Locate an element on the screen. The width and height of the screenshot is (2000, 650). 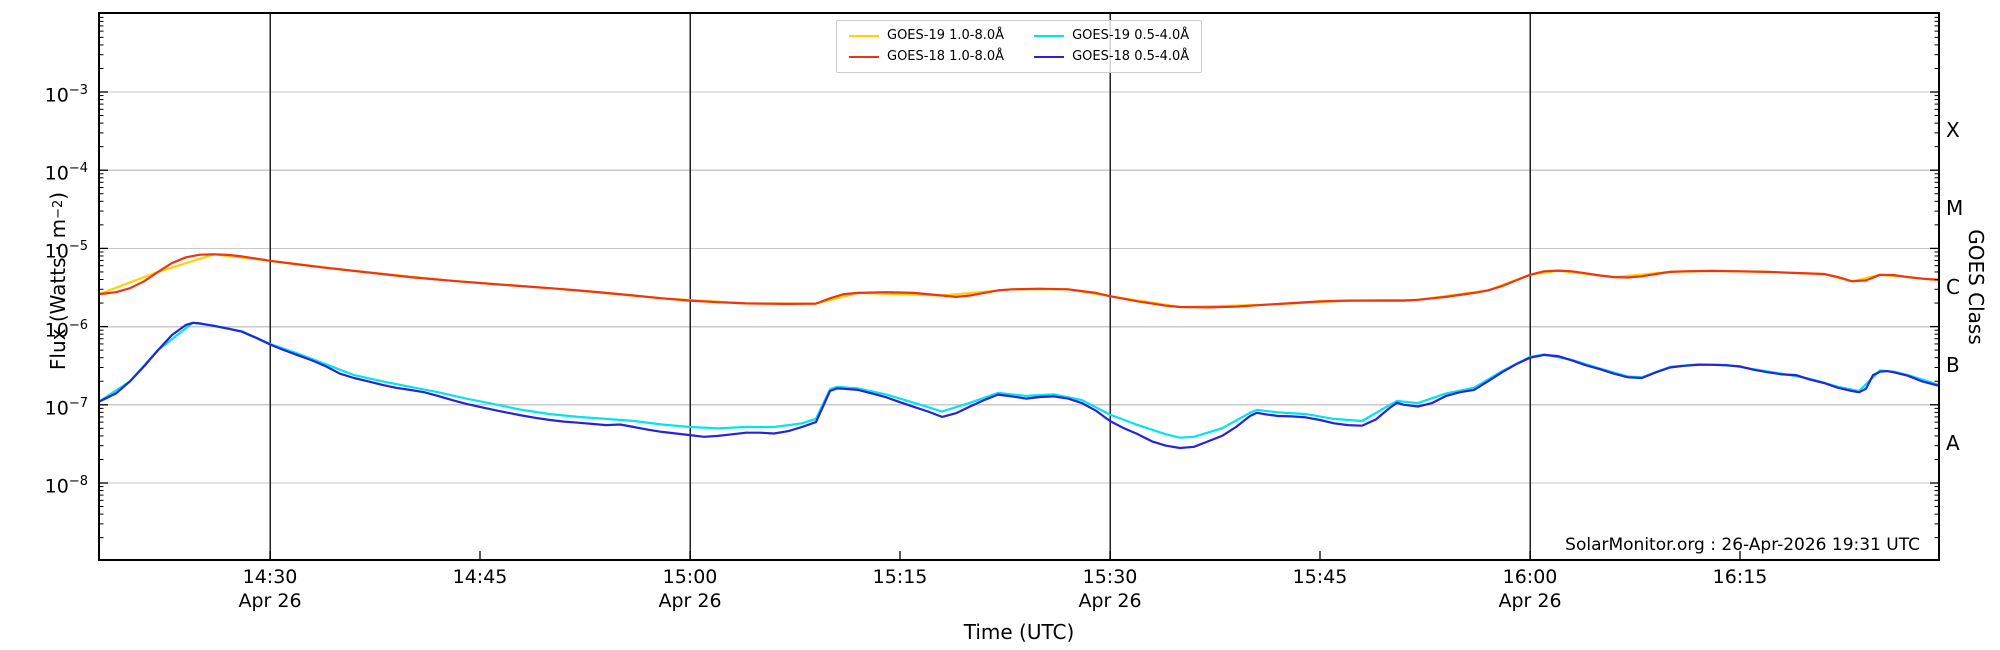
legend-label: GOES-19 1.0-8.0Å is located at coordinates (946, 35).